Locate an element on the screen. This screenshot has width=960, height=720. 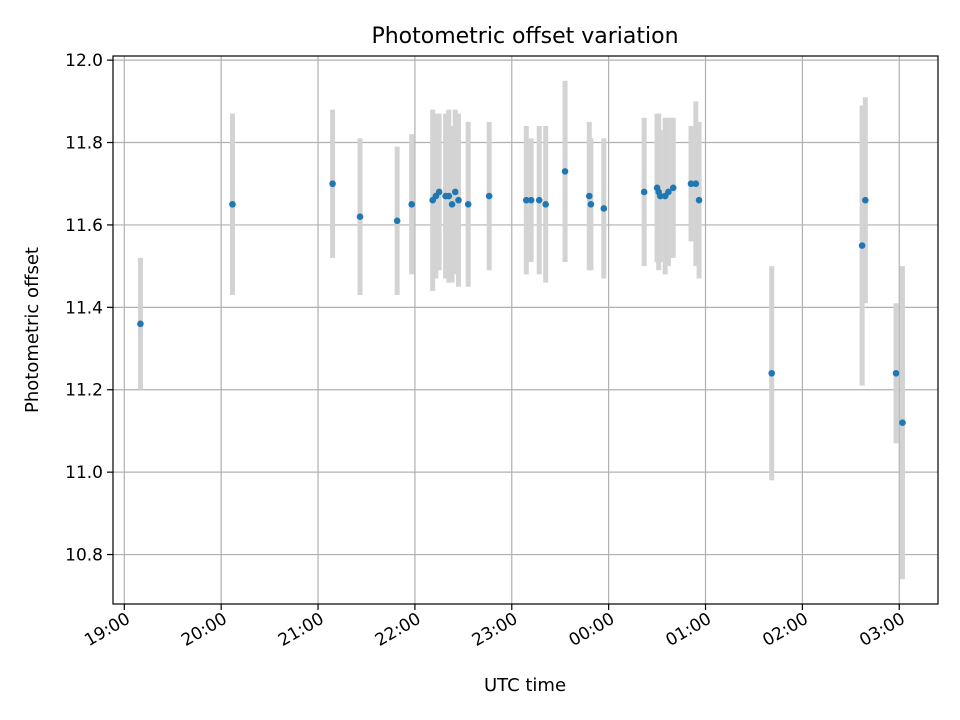
y-tick-label: 10.8 is located at coordinates (84, 556).